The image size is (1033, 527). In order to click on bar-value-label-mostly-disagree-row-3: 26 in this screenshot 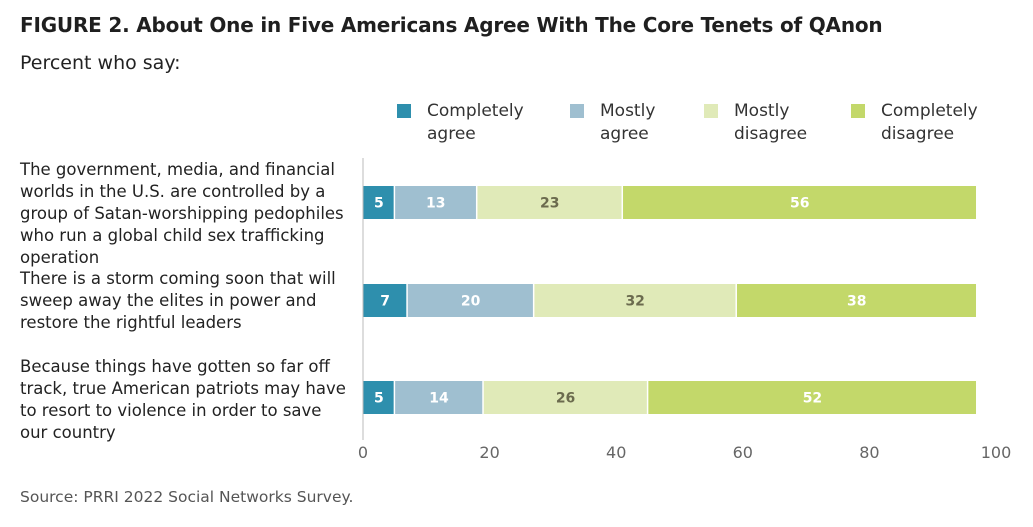, I will do `click(565, 399)`.